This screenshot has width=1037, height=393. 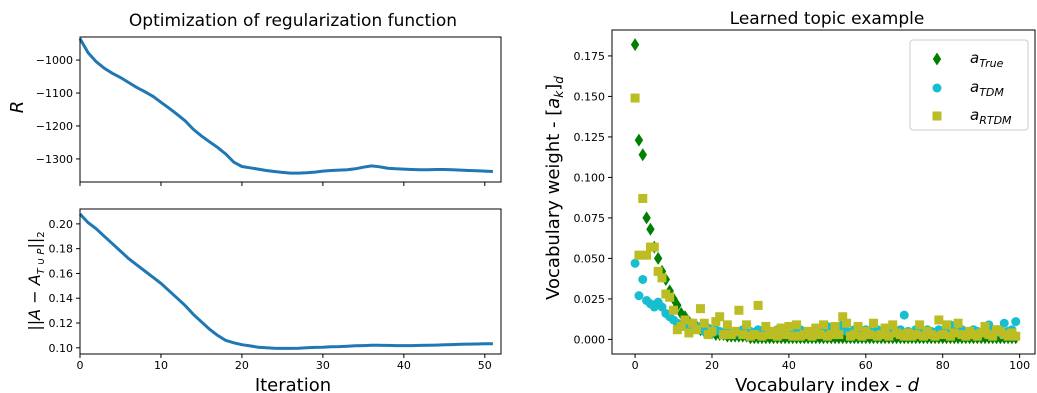 I want to click on legend-label-rtdm: aRTDM, so click(x=991, y=116).